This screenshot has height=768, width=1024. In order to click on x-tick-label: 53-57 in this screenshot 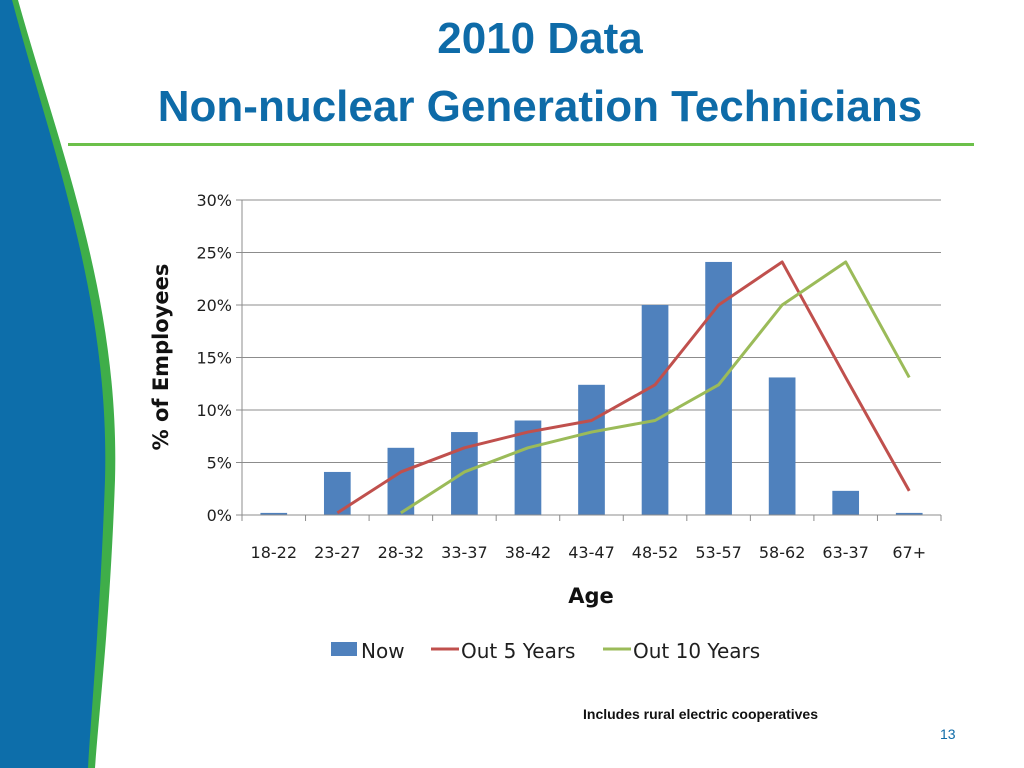, I will do `click(718, 552)`.